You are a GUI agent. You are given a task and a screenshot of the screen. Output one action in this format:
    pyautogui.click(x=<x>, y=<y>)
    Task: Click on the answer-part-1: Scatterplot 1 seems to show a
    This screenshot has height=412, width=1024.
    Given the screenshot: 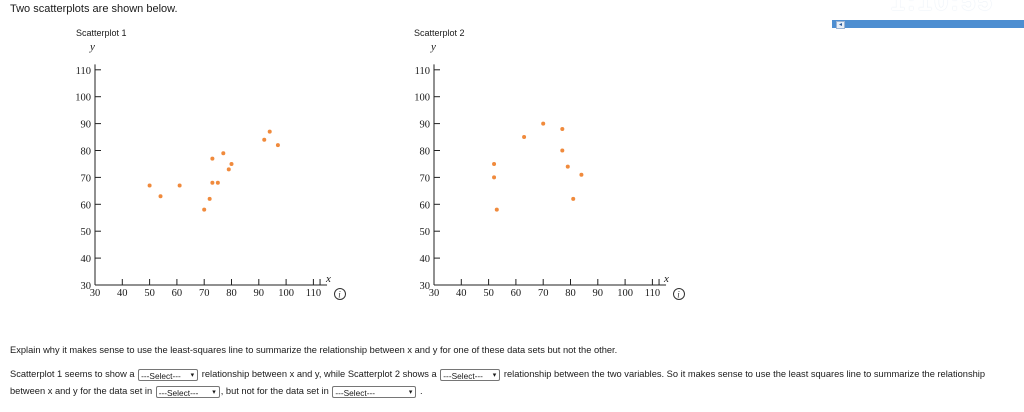 What is the action you would take?
    pyautogui.click(x=72, y=374)
    